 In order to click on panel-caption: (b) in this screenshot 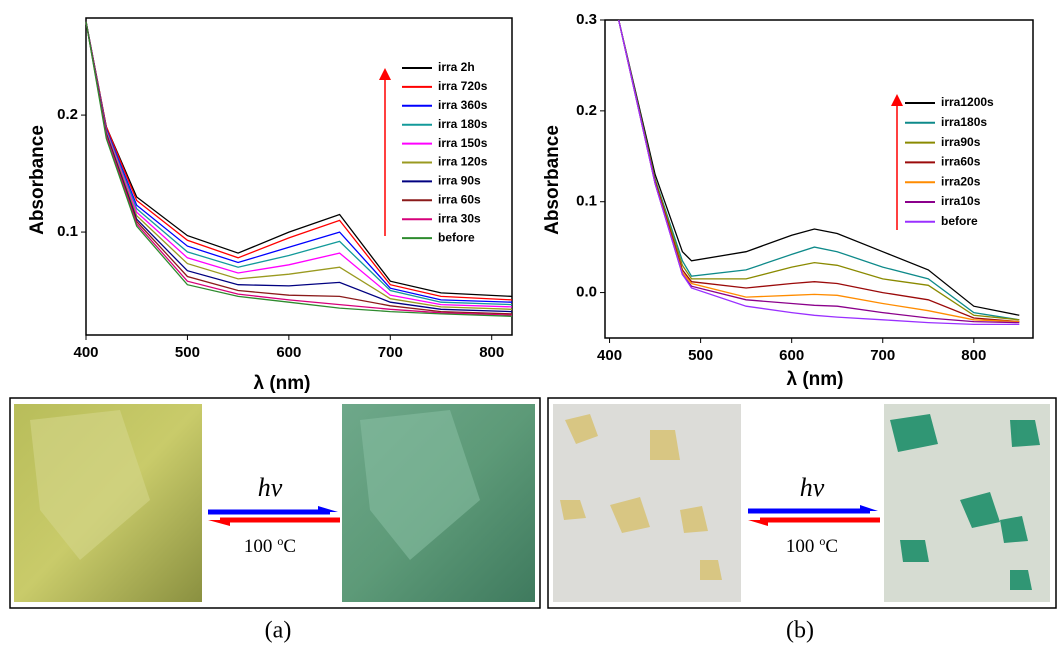, I will do `click(800, 631)`.